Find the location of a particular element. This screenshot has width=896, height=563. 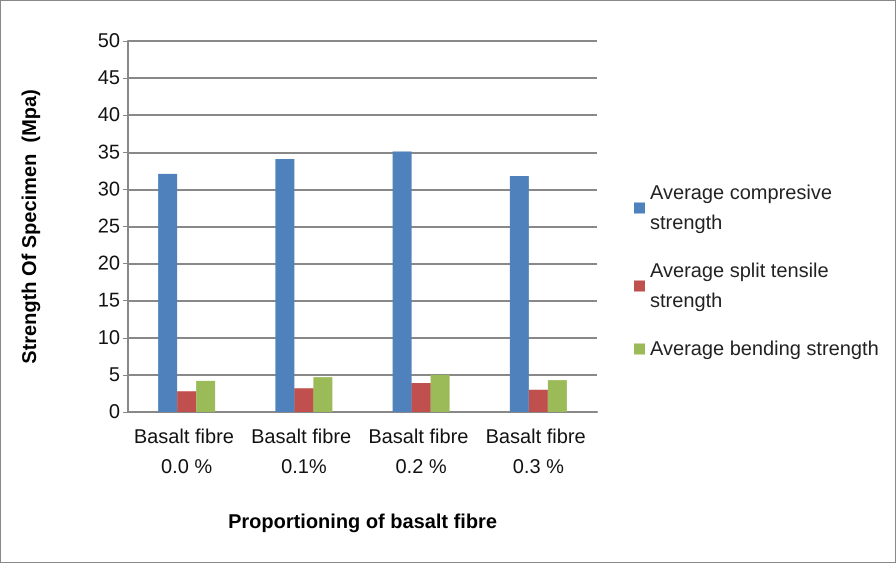

y-tick-label: 40 is located at coordinates (109, 115).